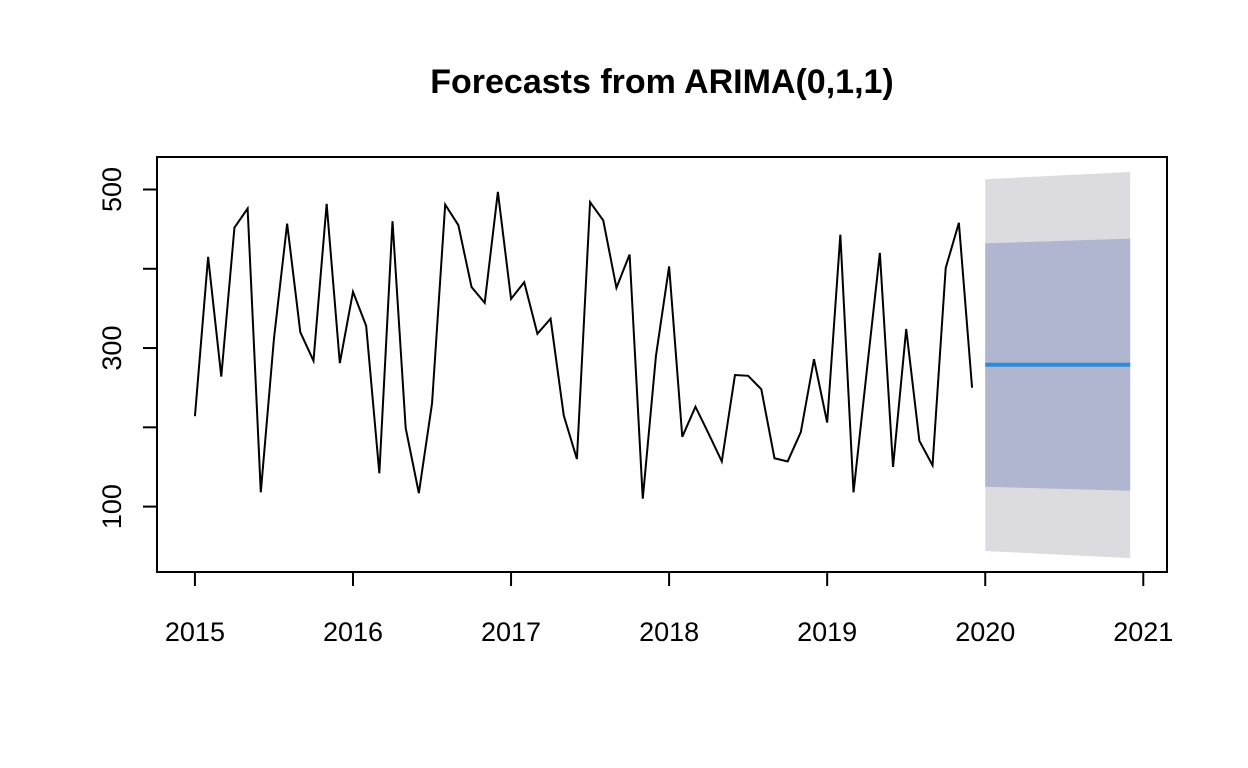  What do you see at coordinates (127, 348) in the screenshot?
I see `y-axis: 100 300 500` at bounding box center [127, 348].